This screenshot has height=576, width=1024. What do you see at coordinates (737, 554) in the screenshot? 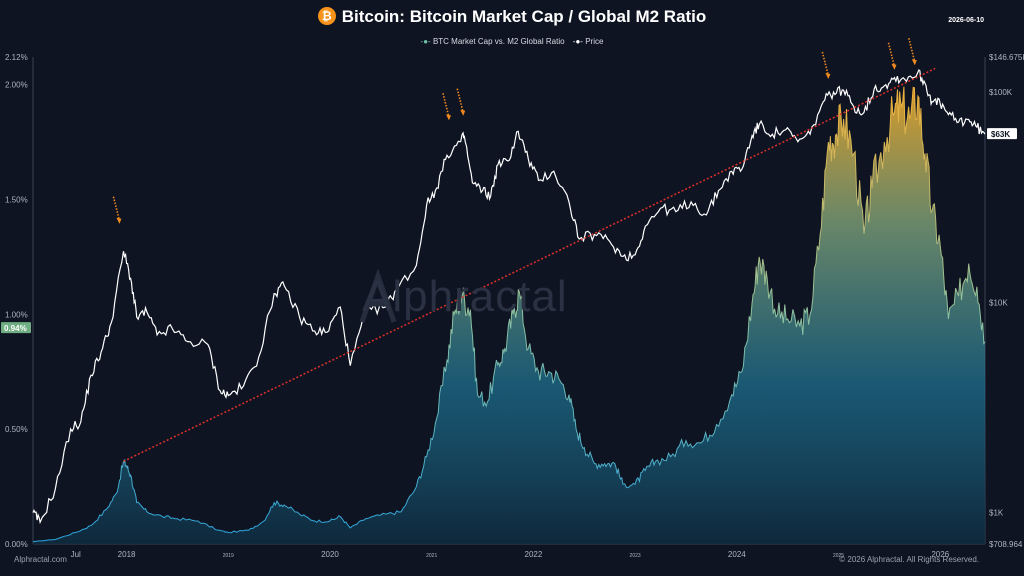
I see `x-tick-label-7: 2024` at bounding box center [737, 554].